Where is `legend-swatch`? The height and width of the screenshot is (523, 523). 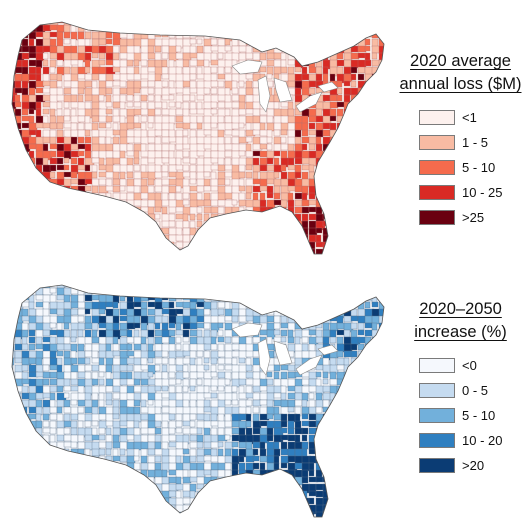
legend-swatch is located at coordinates (437, 365).